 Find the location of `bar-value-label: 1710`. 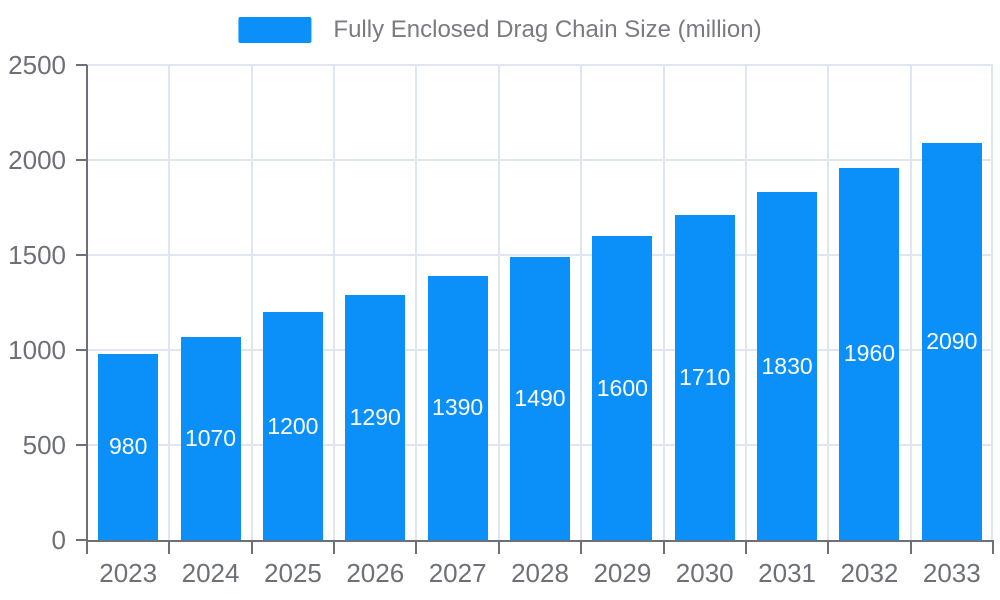

bar-value-label: 1710 is located at coordinates (705, 377).